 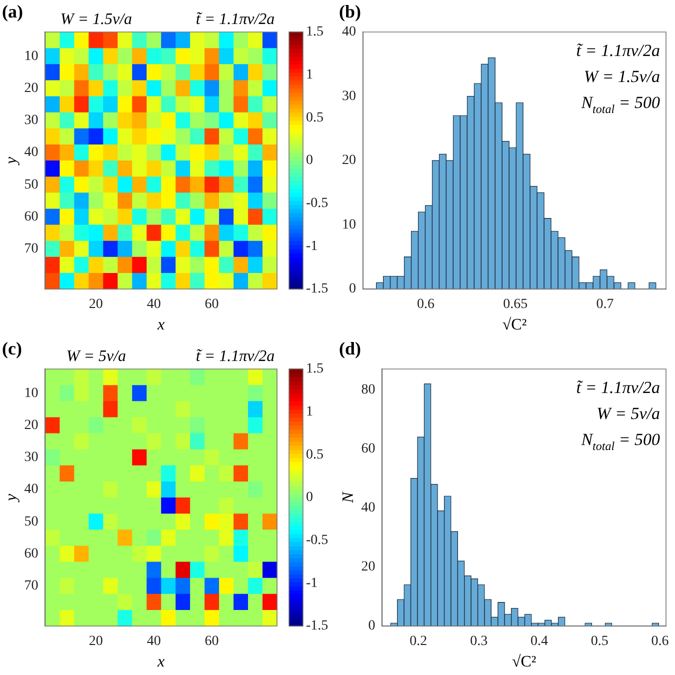 What do you see at coordinates (539, 642) in the screenshot?
I see `x-tick-label: 0.4` at bounding box center [539, 642].